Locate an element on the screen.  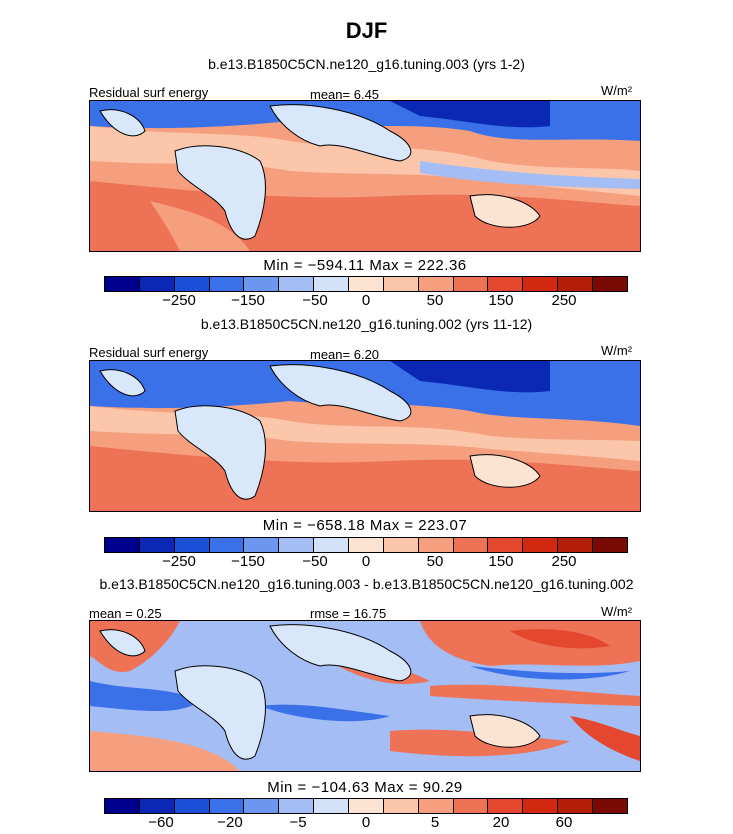
panel-3-rmse-label: rmse = 16.75 is located at coordinates (348, 613).